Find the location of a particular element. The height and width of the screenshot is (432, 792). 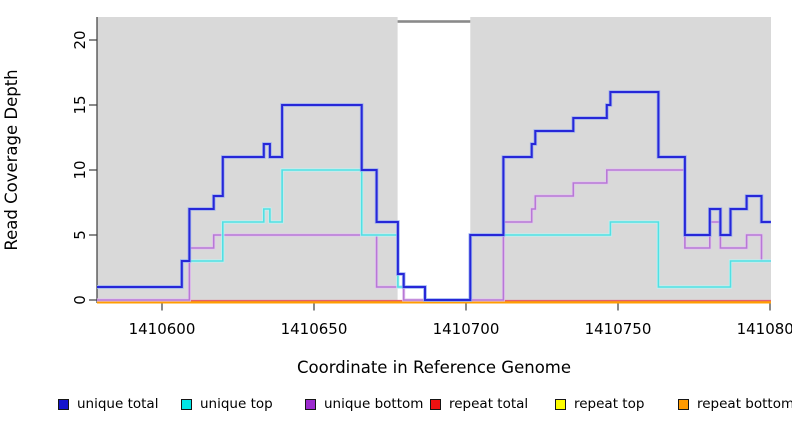

legend-item-repeat-bottom: repeat bottom is located at coordinates (735, 404).